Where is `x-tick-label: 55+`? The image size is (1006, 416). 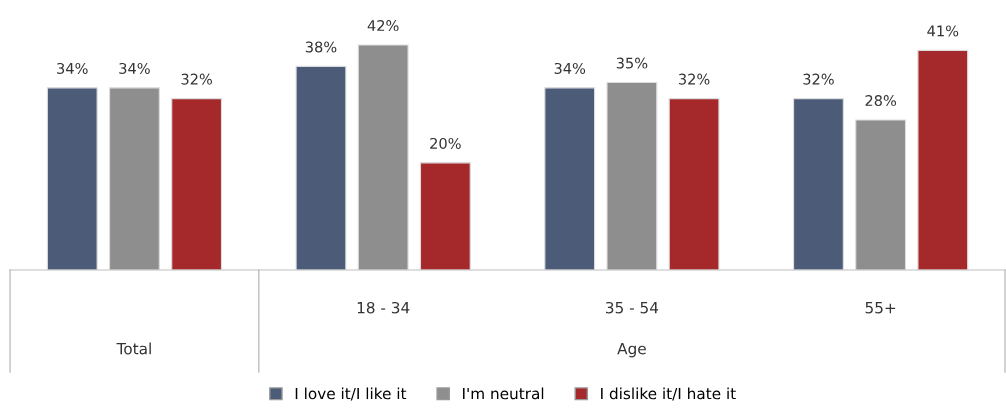 x-tick-label: 55+ is located at coordinates (880, 308).